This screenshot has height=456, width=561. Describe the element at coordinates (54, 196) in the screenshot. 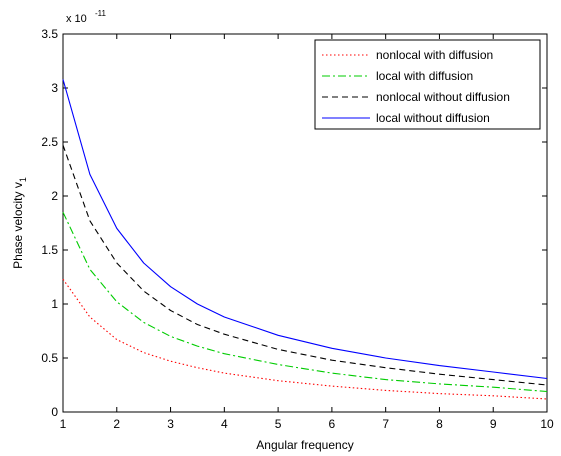

I see `y-tick-label: 2` at that location.